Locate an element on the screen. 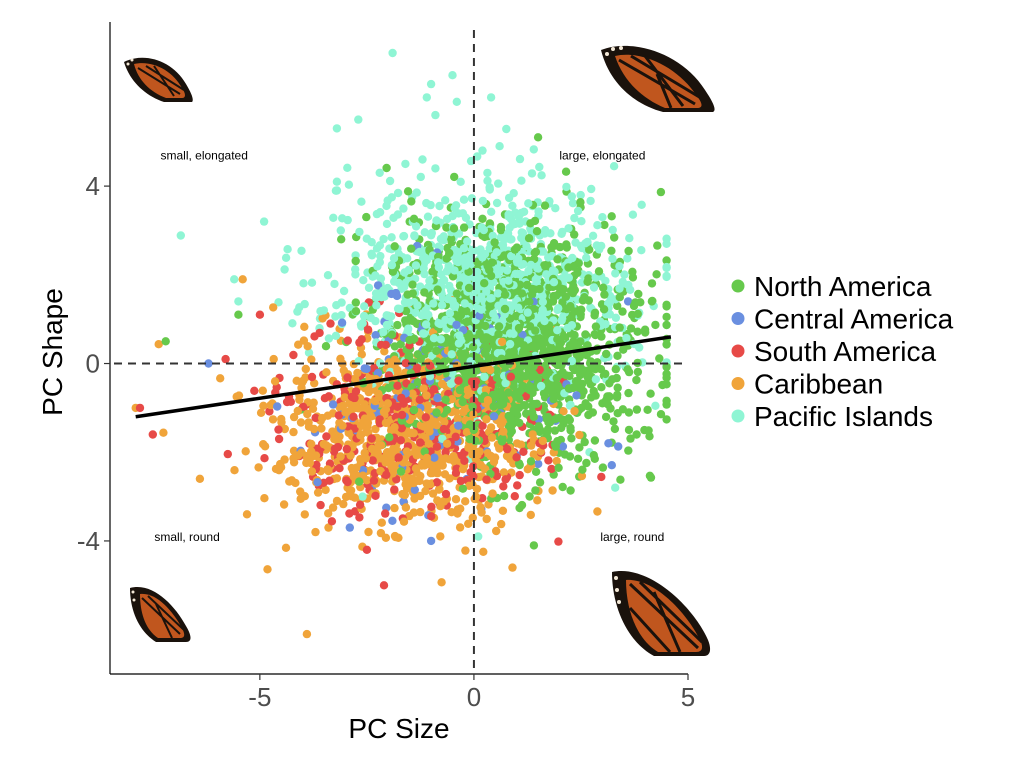 The height and width of the screenshot is (768, 1024). butterfly-wing-bottom-right is located at coordinates (661, 613).